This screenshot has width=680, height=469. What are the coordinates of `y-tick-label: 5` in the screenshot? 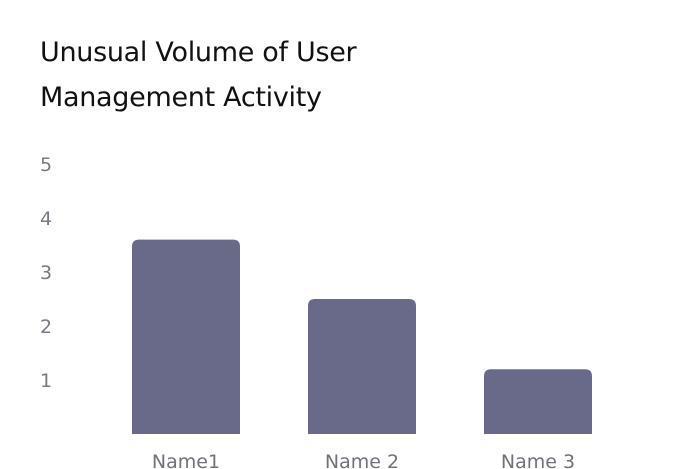 It's located at (46, 165).